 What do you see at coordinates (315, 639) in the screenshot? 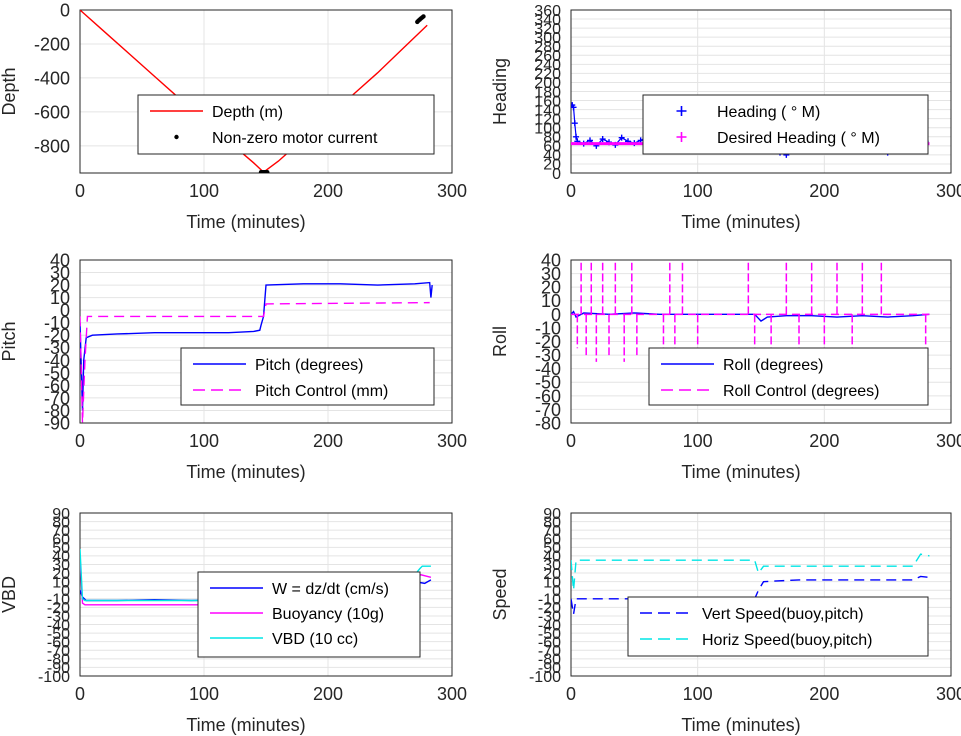
I see `legend-label: VBD (10 cc)` at bounding box center [315, 639].